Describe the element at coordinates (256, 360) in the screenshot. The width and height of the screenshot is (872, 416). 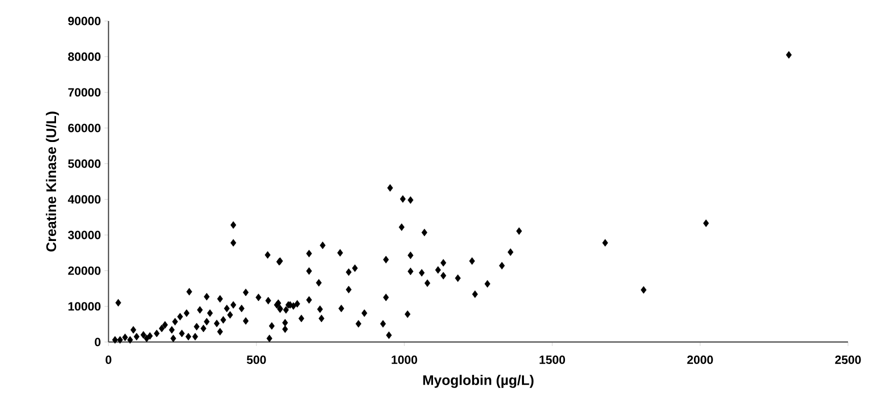
I see `x-tick-label: 500` at that location.